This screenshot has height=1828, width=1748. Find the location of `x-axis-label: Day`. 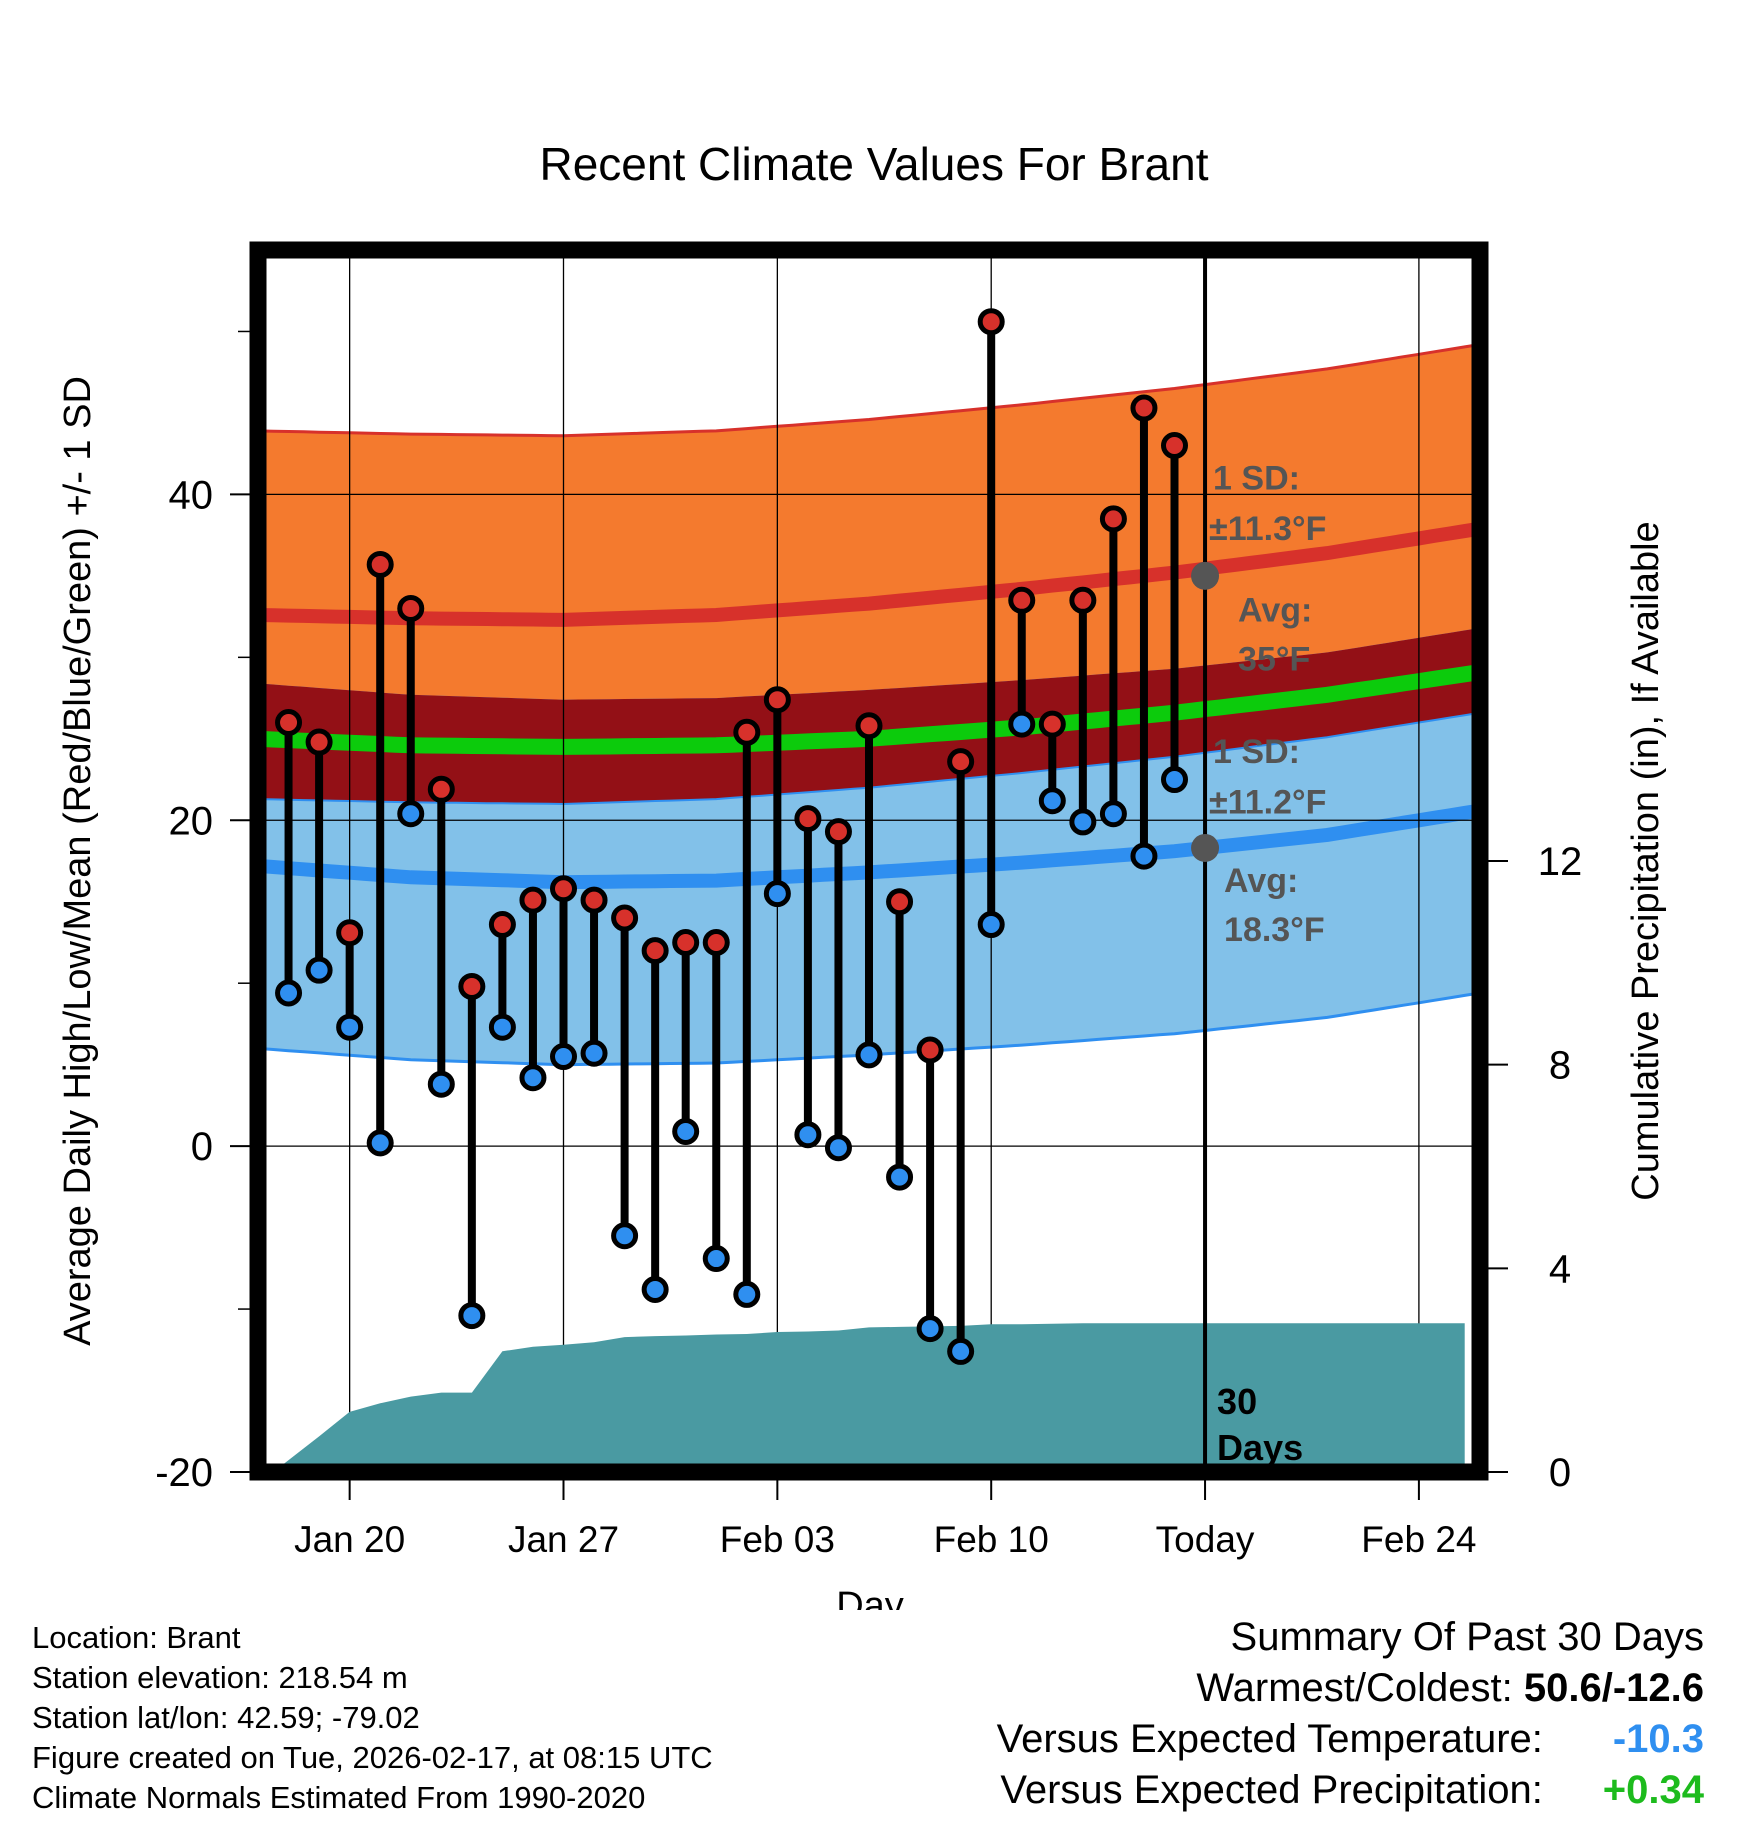

x-axis-label: Day is located at coordinates (870, 1597).